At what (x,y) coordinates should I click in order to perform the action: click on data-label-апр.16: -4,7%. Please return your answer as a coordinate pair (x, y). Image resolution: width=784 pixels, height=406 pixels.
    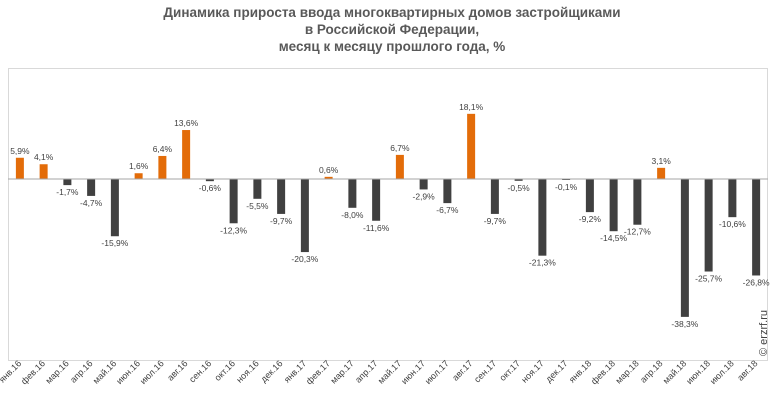
    Looking at the image, I should click on (91, 203).